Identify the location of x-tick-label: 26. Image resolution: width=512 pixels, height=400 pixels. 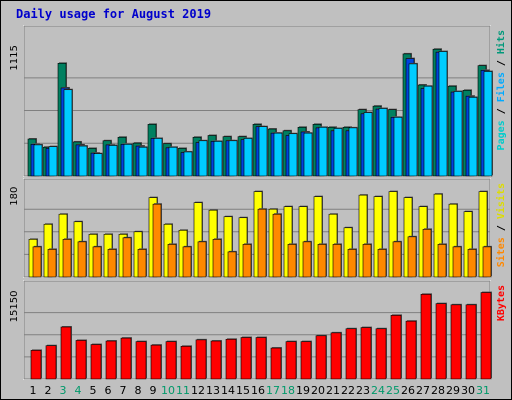
(408, 390).